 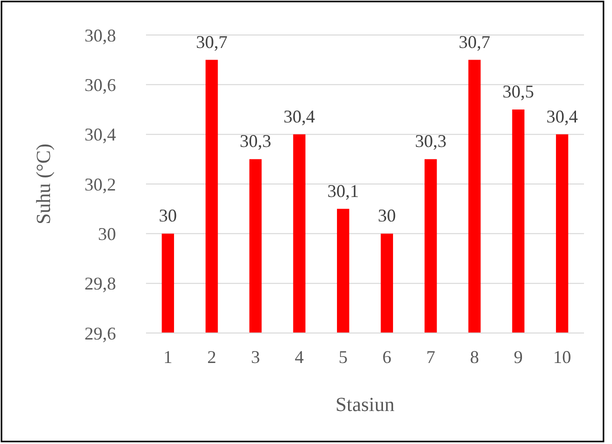 What do you see at coordinates (100, 333) in the screenshot?
I see `y-tick-label: 29,6` at bounding box center [100, 333].